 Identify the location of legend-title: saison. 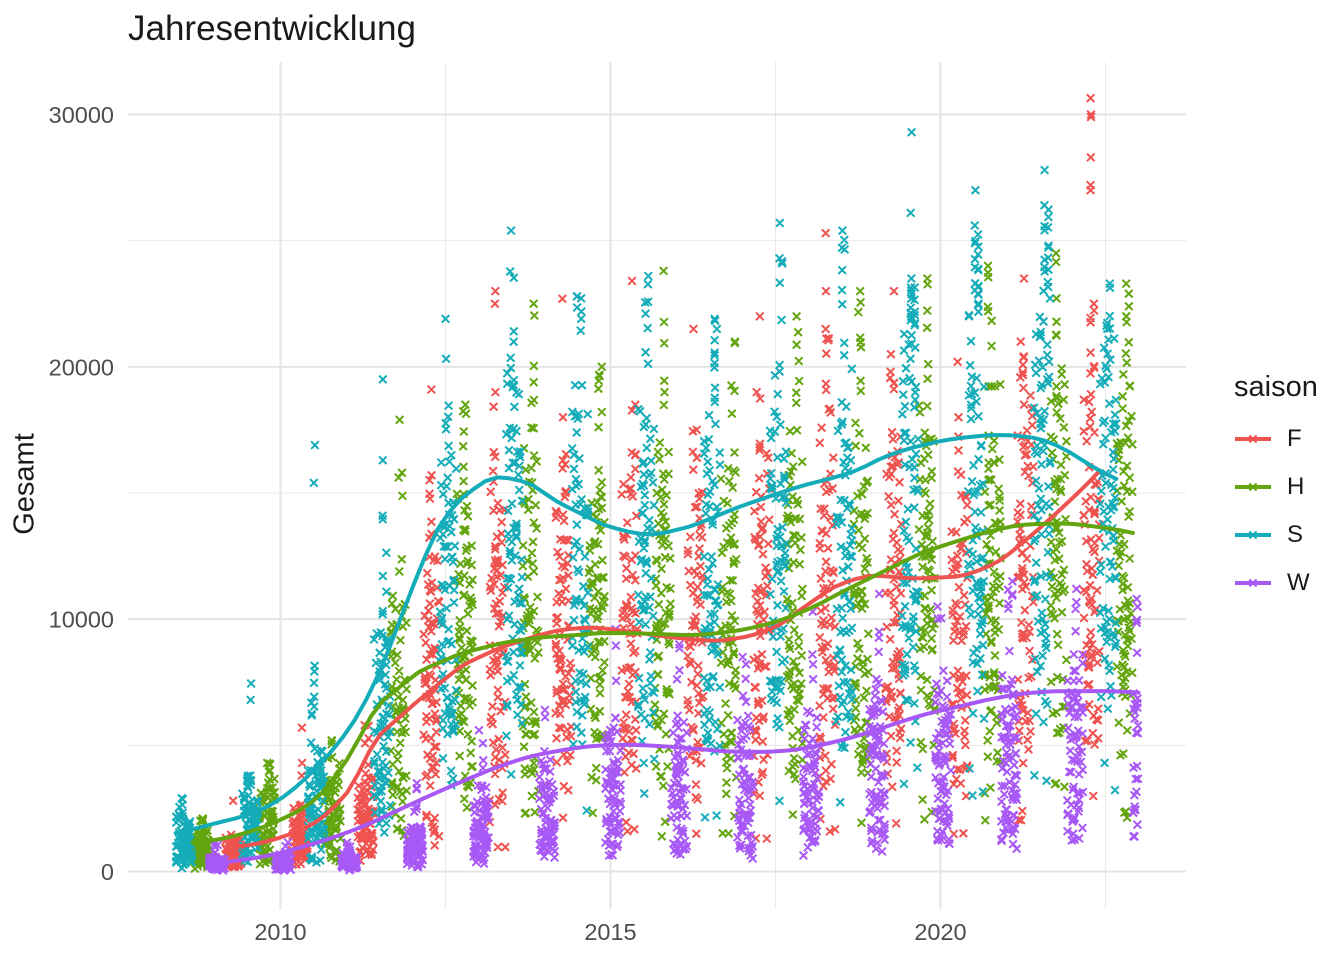
(1276, 387).